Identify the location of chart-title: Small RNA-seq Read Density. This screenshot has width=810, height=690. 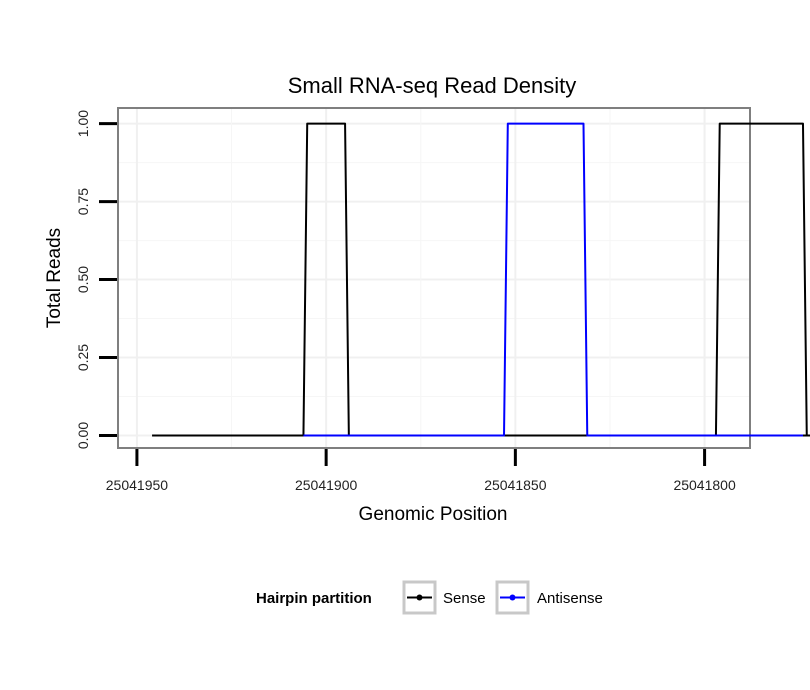
(432, 85).